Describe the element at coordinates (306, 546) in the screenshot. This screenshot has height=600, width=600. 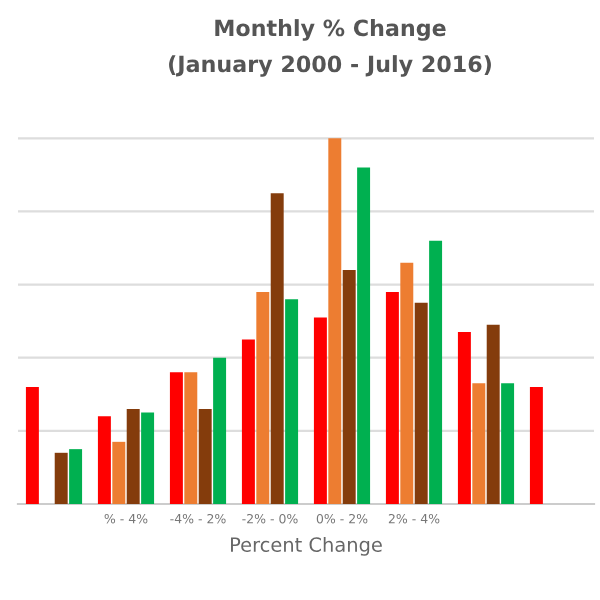
I see `x-axis-title: Percent Change` at that location.